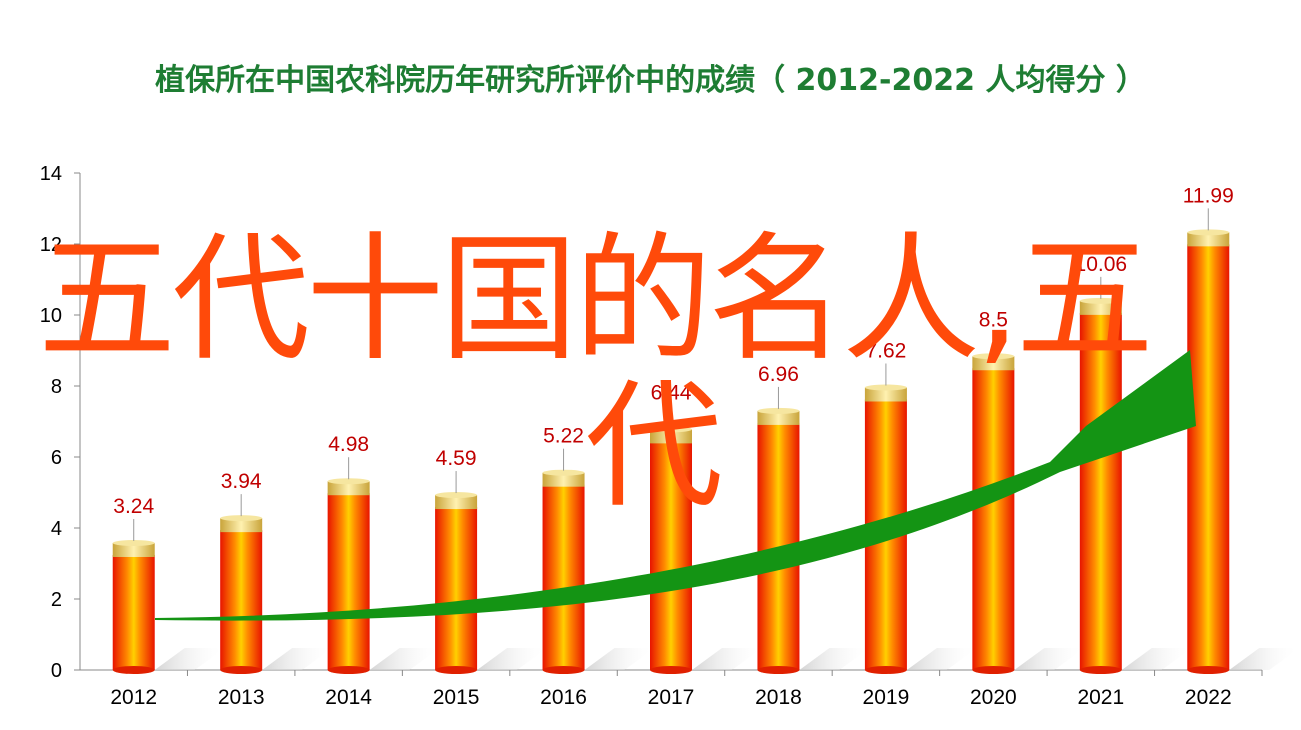 The image size is (1301, 730). I want to click on value-label: 8.5, so click(993, 319).